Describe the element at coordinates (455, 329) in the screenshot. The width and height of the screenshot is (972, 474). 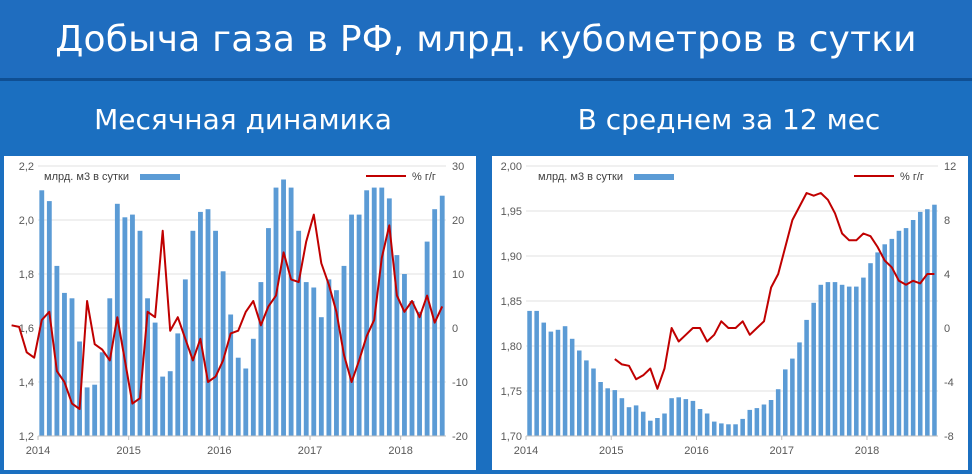
I see `y-right-tick-label: 0` at that location.